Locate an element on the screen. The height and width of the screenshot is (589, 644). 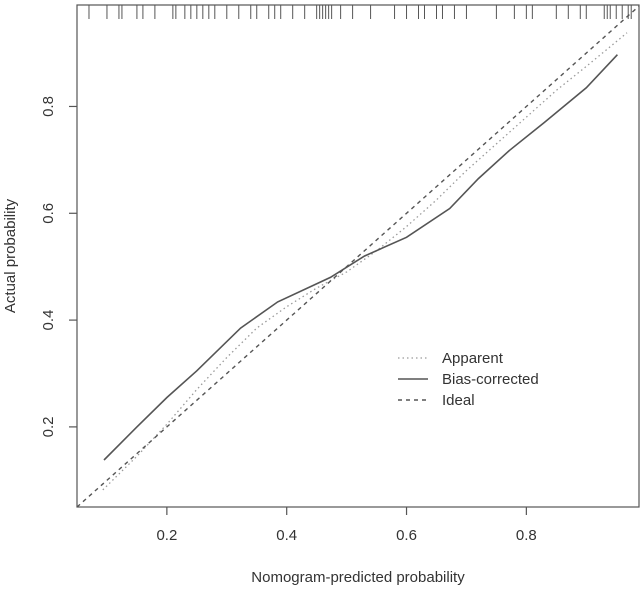
x-tick-label: 0.6 is located at coordinates (406, 535).